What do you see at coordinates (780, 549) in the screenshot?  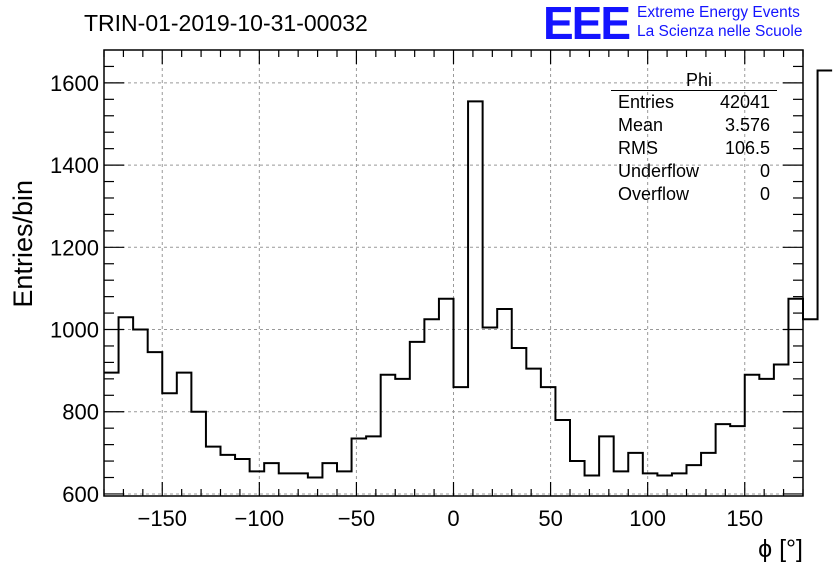 I see `x-axis-title: ϕ [°]` at bounding box center [780, 549].